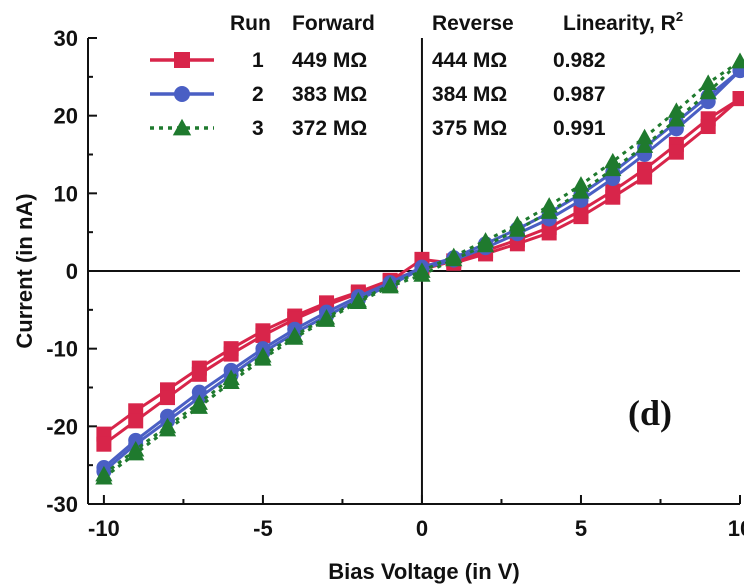  I want to click on x-tick-label: -5, so click(263, 528).